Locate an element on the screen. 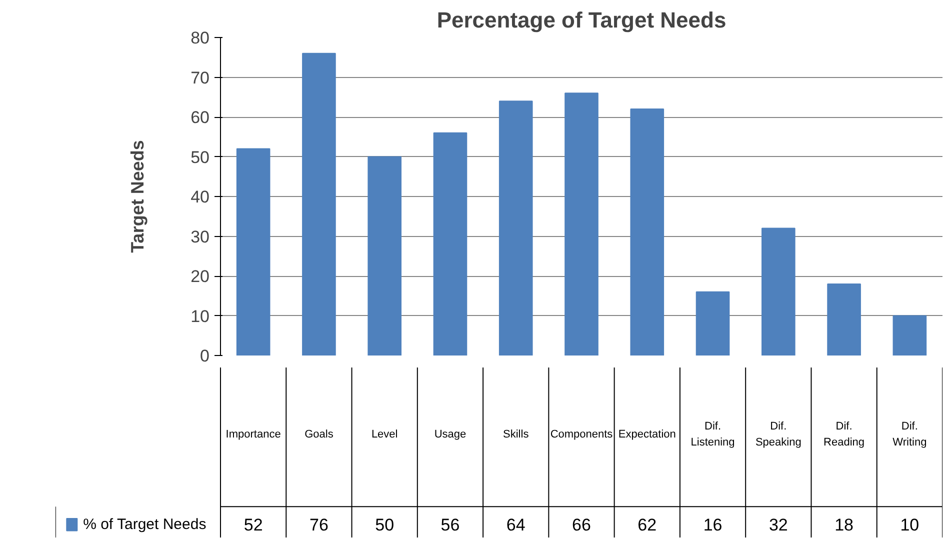  x-tick-label: Usage is located at coordinates (450, 434).